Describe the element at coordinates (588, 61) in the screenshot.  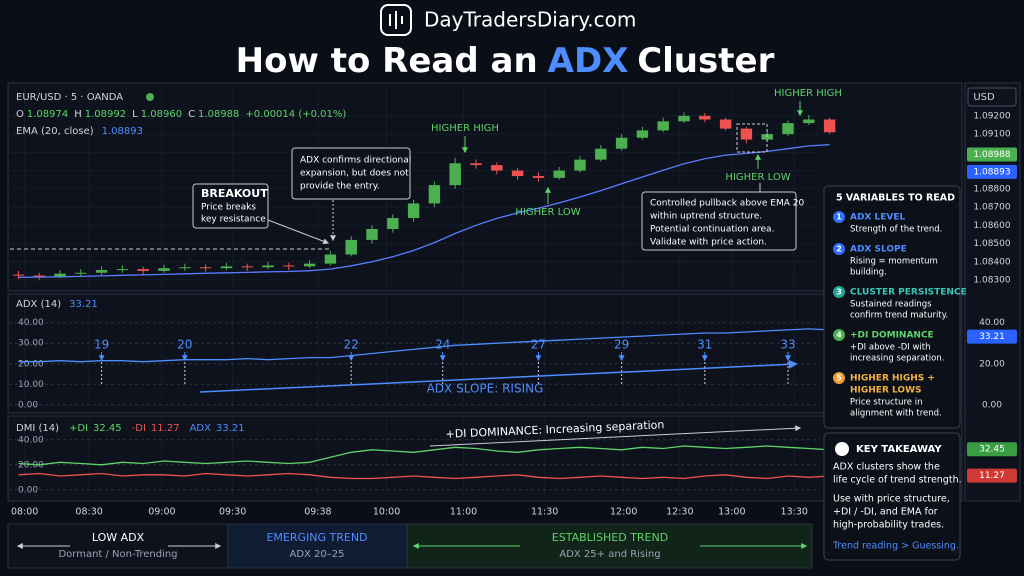
I see `title-highlight: ADX` at that location.